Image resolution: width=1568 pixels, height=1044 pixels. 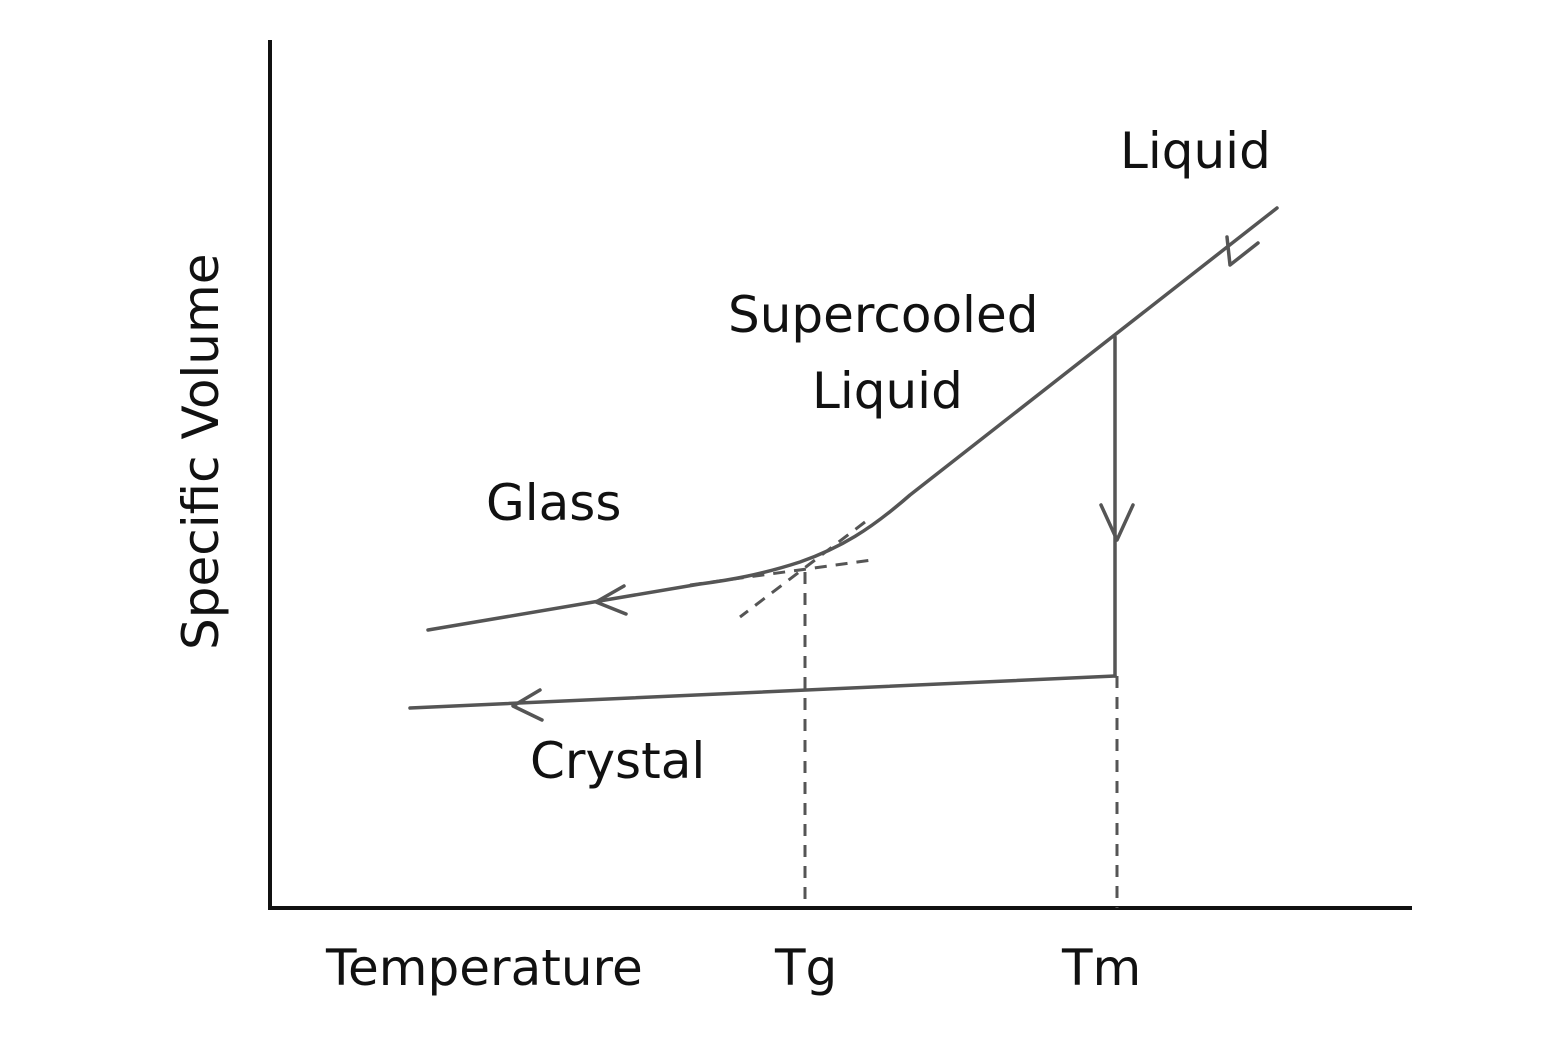 What do you see at coordinates (883, 315) in the screenshot?
I see `region-label-supercooled: Supercooled` at bounding box center [883, 315].